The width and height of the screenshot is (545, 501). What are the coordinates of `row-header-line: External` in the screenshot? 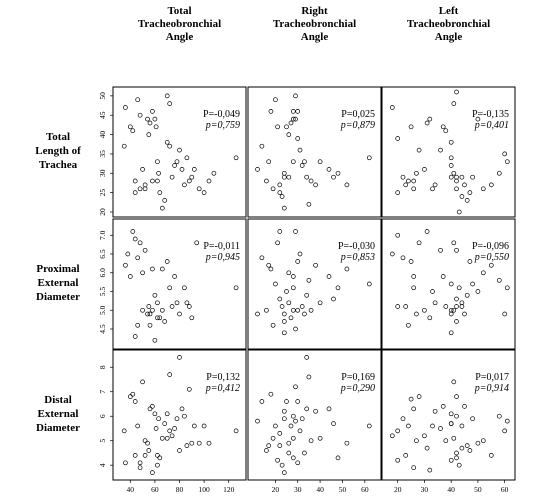 It's located at (58, 414).